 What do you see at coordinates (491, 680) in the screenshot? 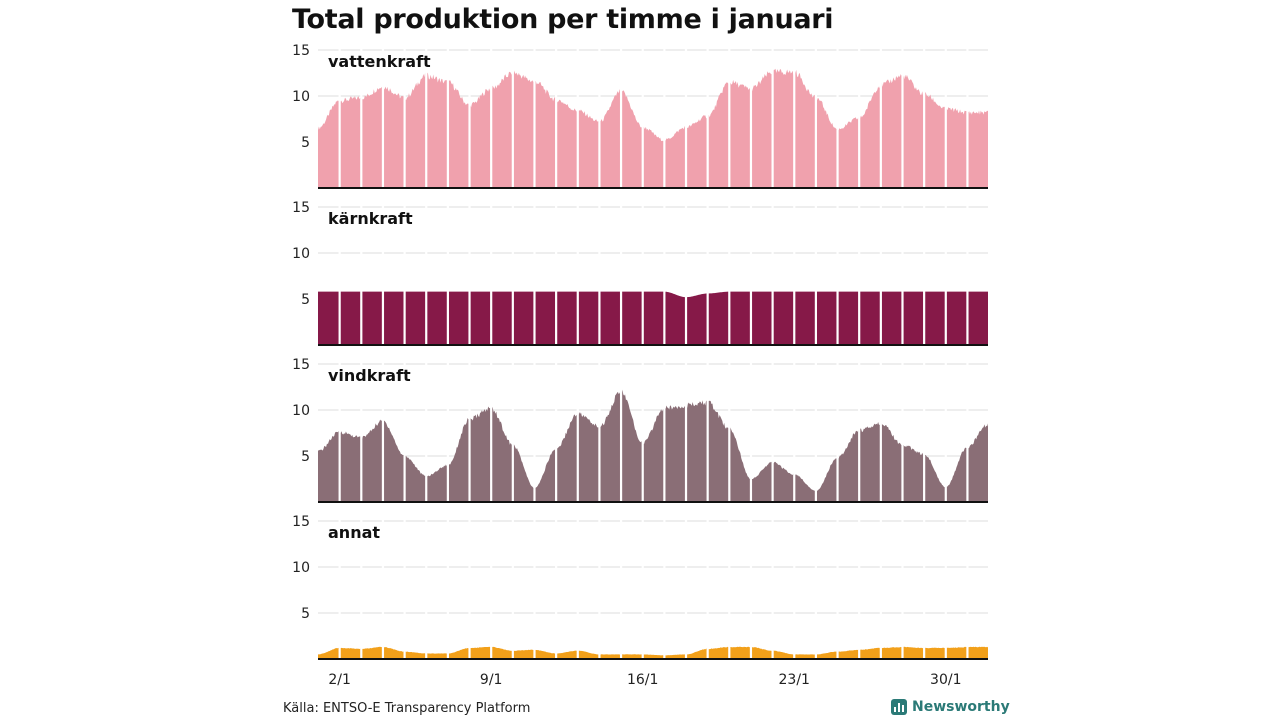
I see `x-tick-label: 9/1` at bounding box center [491, 680].